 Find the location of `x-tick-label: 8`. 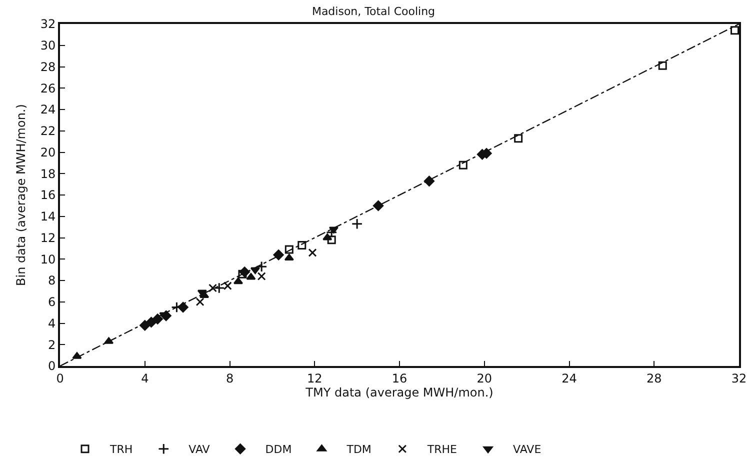

x-tick-label: 8 is located at coordinates (230, 378).